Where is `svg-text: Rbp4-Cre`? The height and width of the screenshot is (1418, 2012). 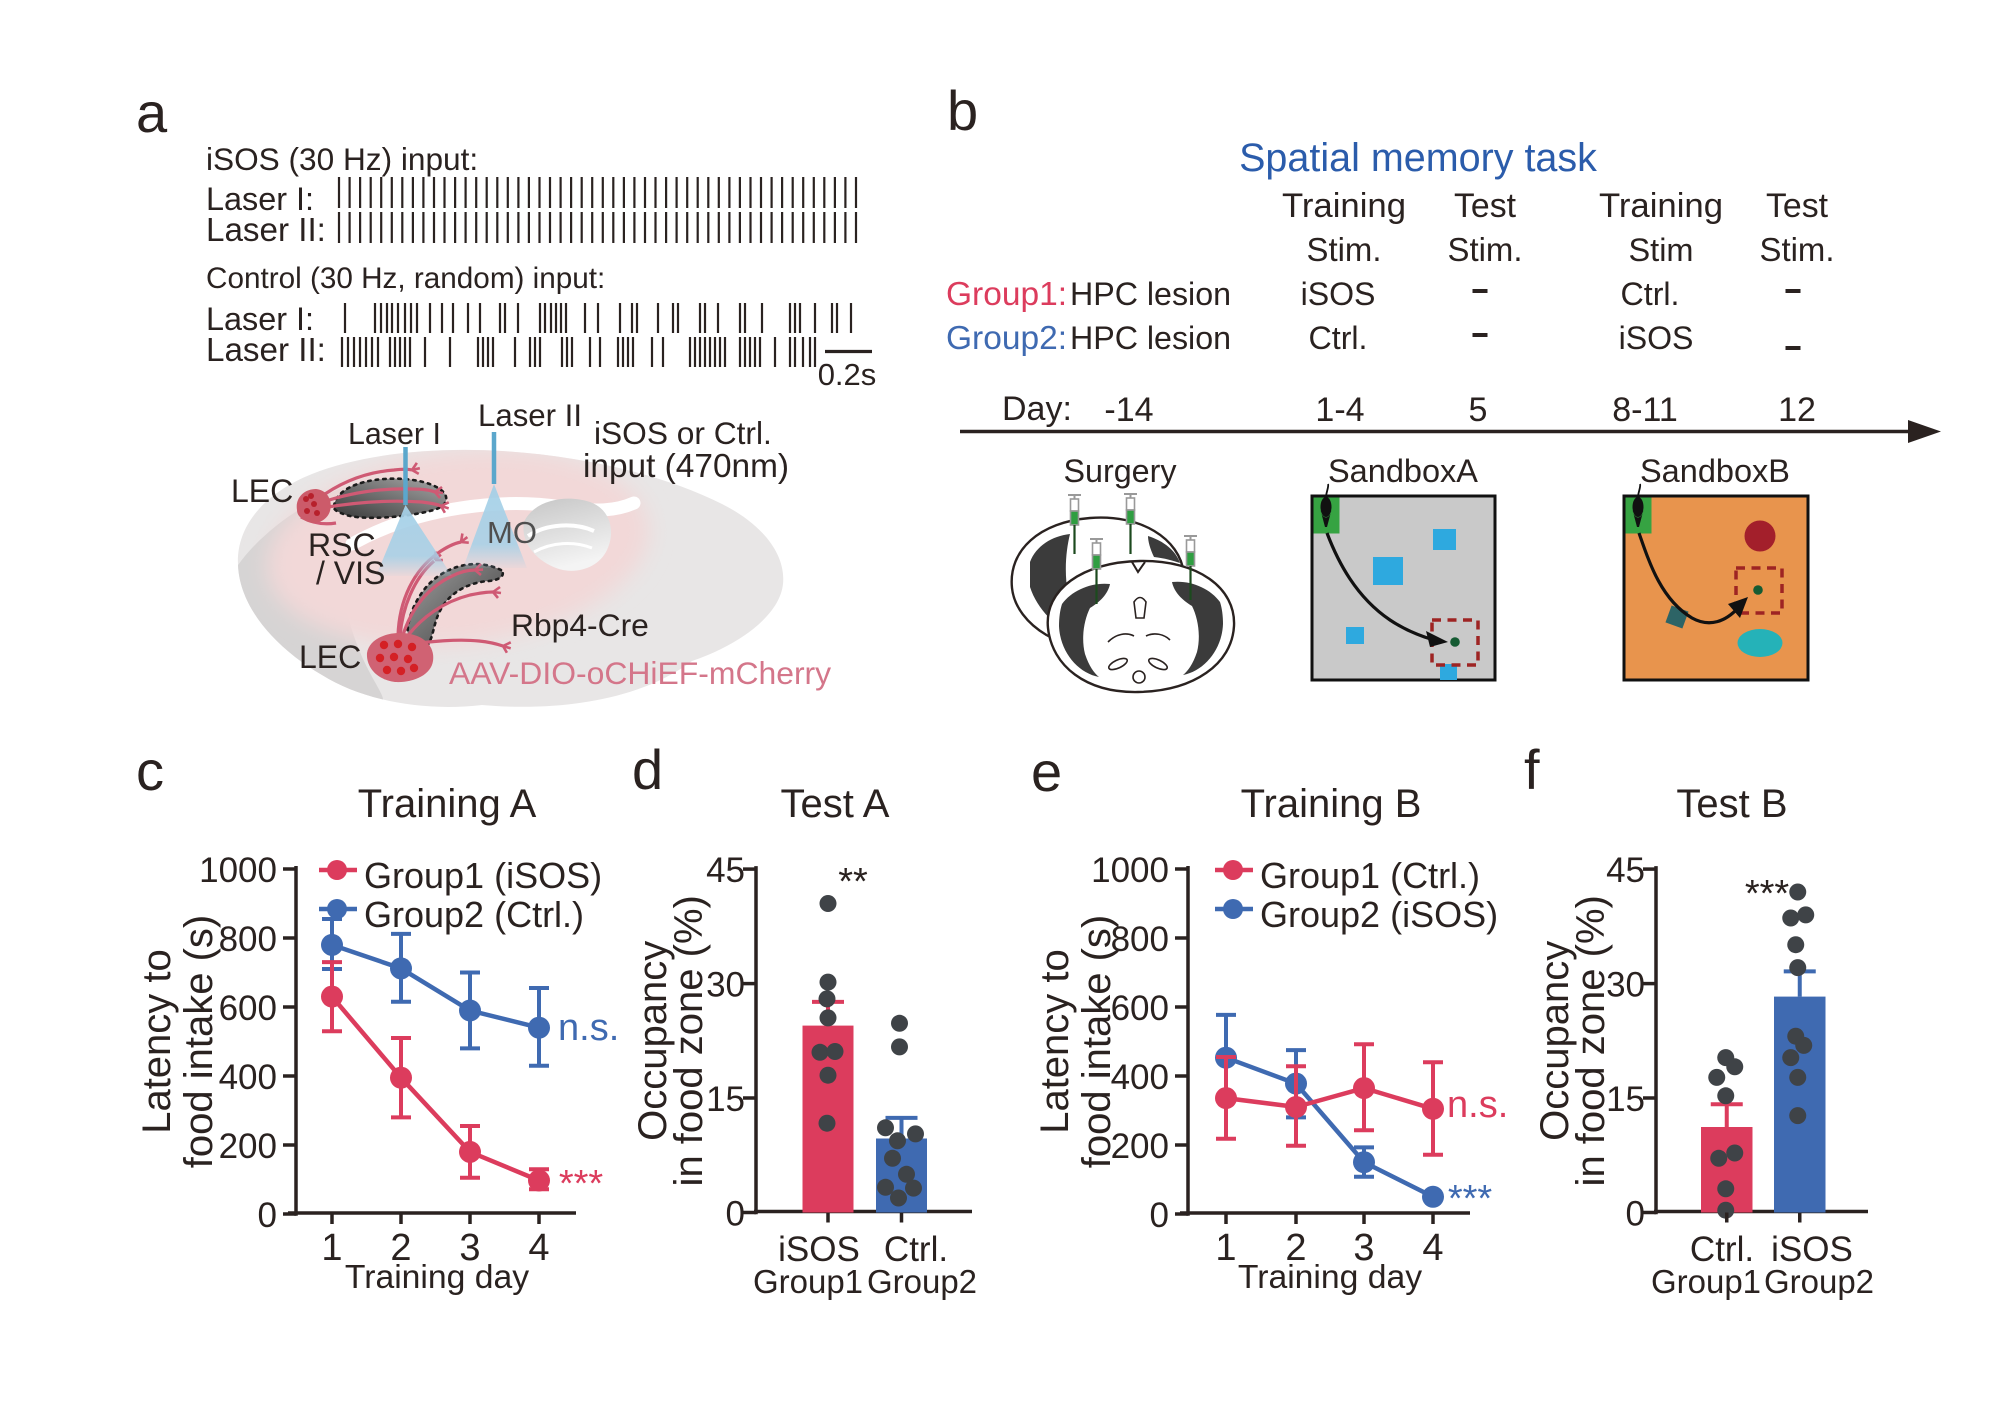
svg-text: Rbp4-Cre is located at coordinates (580, 625).